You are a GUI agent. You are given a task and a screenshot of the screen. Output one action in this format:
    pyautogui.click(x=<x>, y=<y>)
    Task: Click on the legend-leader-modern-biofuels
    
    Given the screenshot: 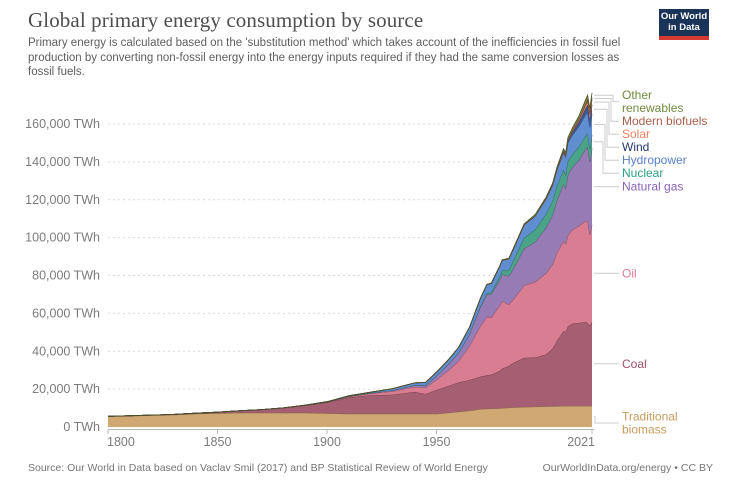 What is the action you would take?
    pyautogui.click(x=606, y=110)
    